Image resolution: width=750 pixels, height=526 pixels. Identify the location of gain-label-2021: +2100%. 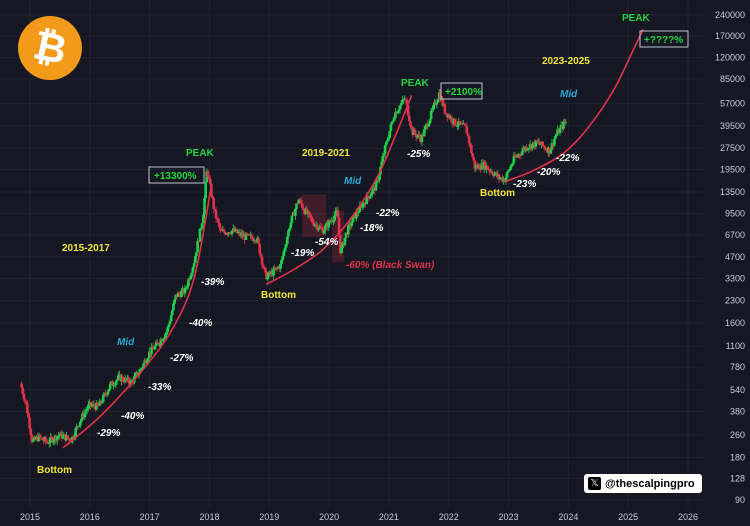
(463, 92).